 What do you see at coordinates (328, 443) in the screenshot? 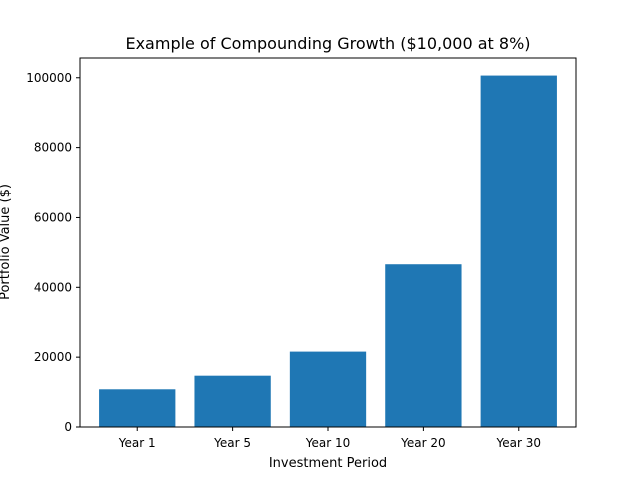
I see `x-tick-label: Year 10` at bounding box center [328, 443].